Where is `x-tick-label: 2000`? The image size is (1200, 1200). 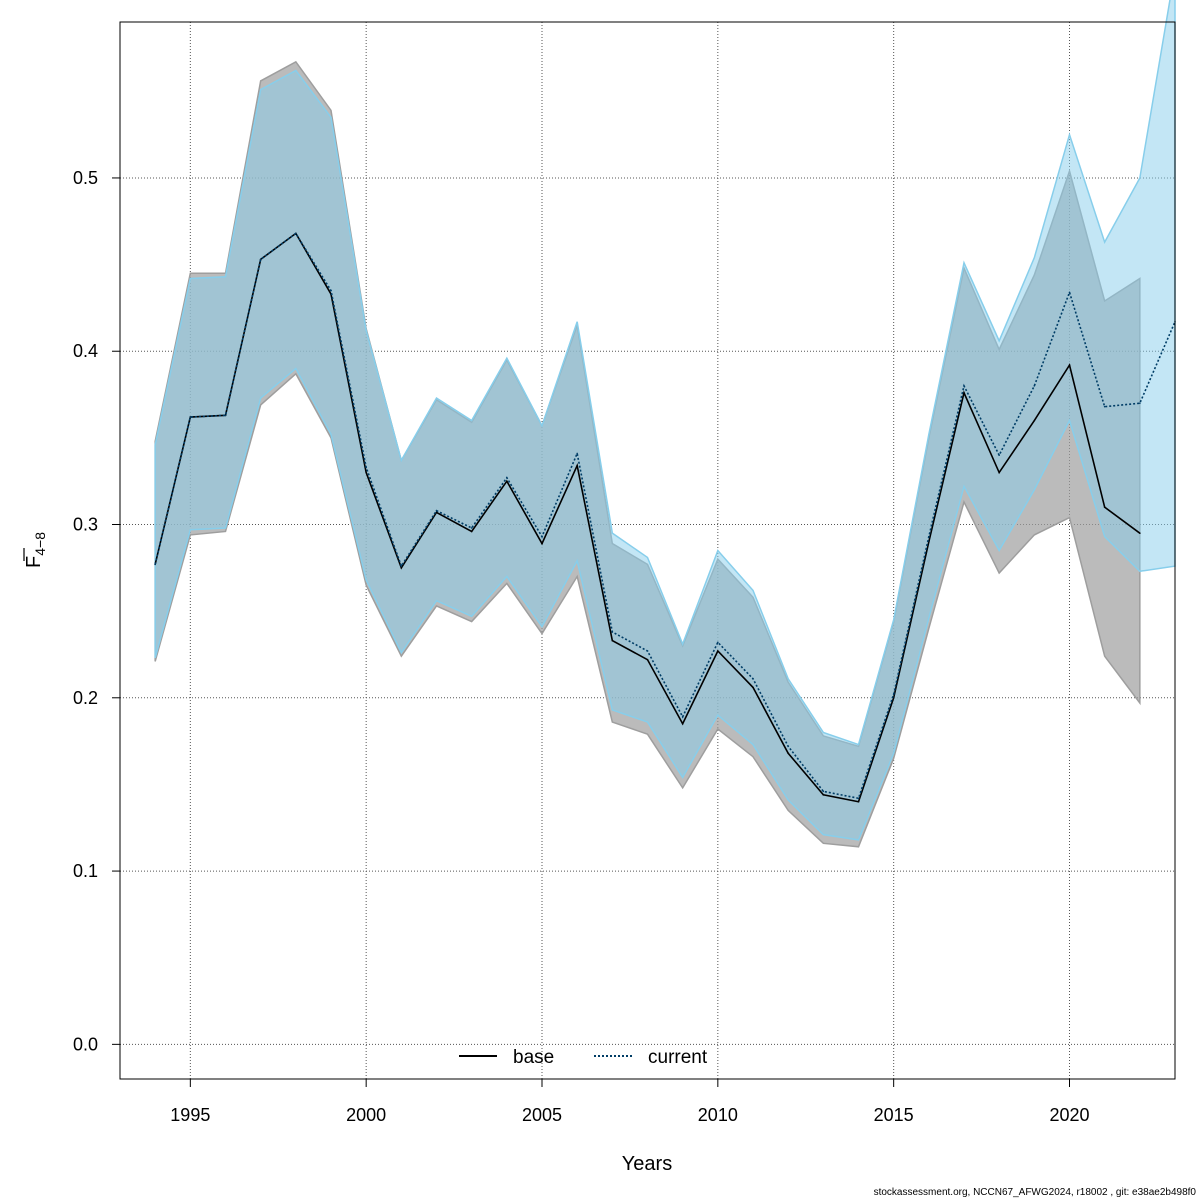
x-tick-label: 2000 is located at coordinates (366, 1115).